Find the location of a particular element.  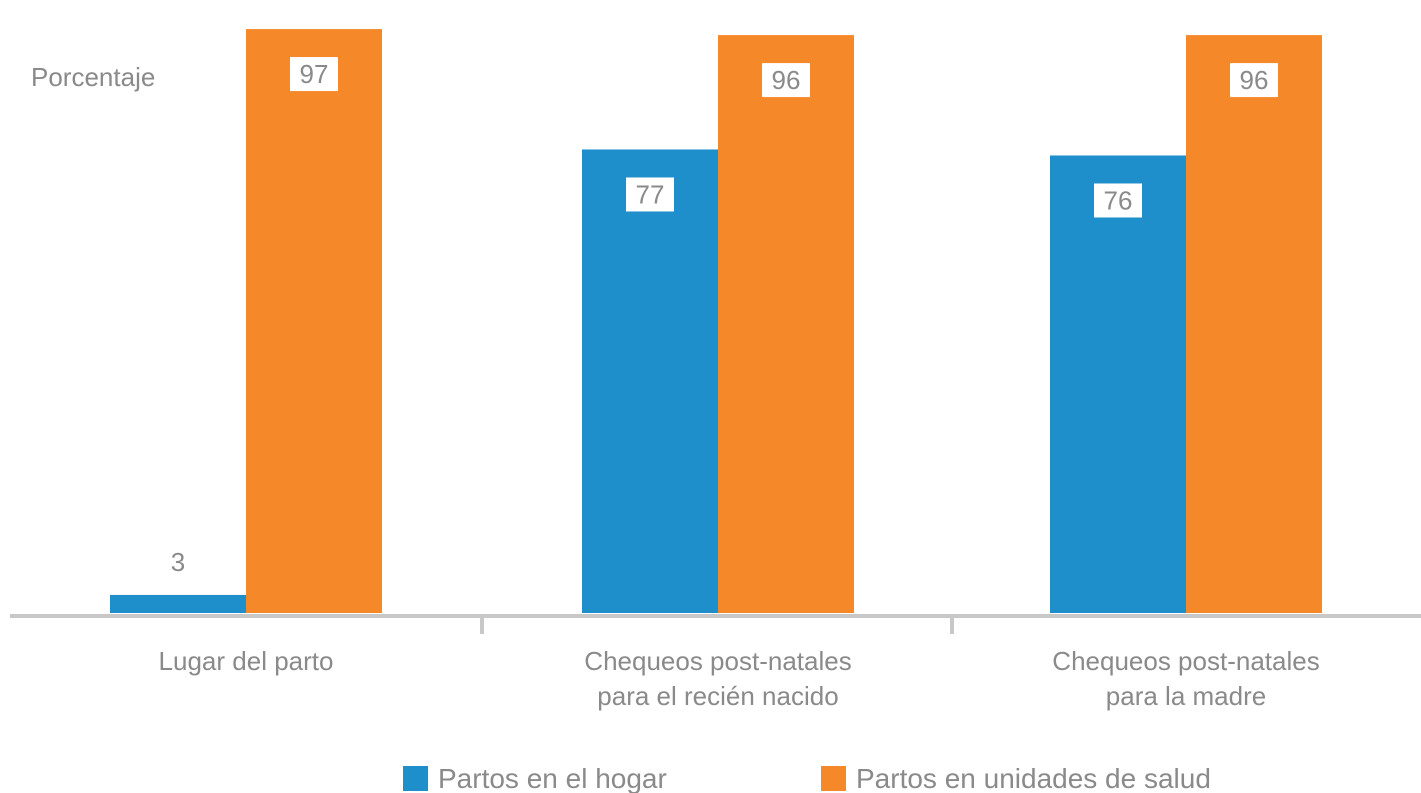

bar-series1-cat1 is located at coordinates (178, 603).